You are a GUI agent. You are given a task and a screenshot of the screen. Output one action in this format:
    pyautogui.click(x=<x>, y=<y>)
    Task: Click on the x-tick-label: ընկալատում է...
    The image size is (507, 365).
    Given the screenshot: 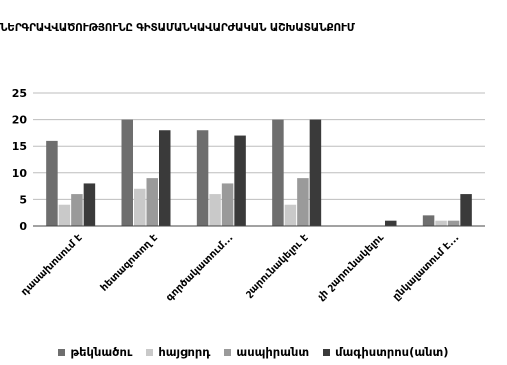 What is the action you would take?
    pyautogui.click(x=426, y=267)
    